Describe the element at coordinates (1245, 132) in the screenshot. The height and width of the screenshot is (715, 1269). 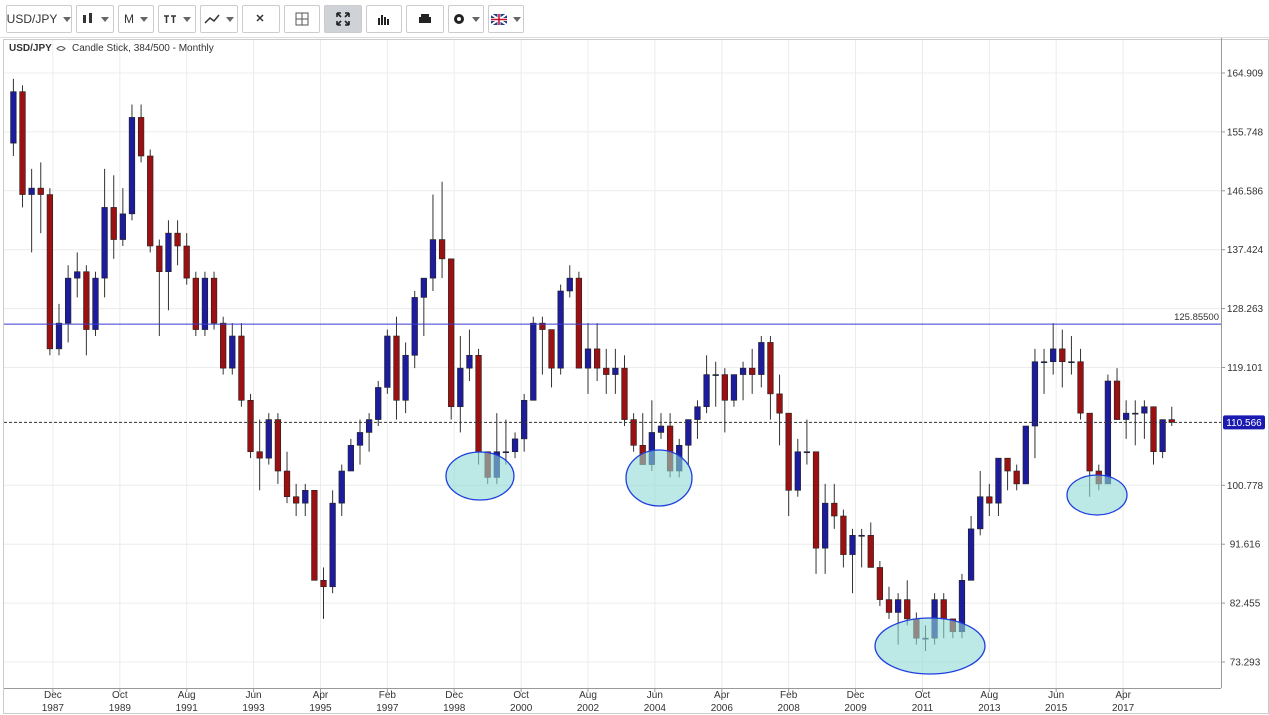
I see `y-tick-label: 155.748` at that location.